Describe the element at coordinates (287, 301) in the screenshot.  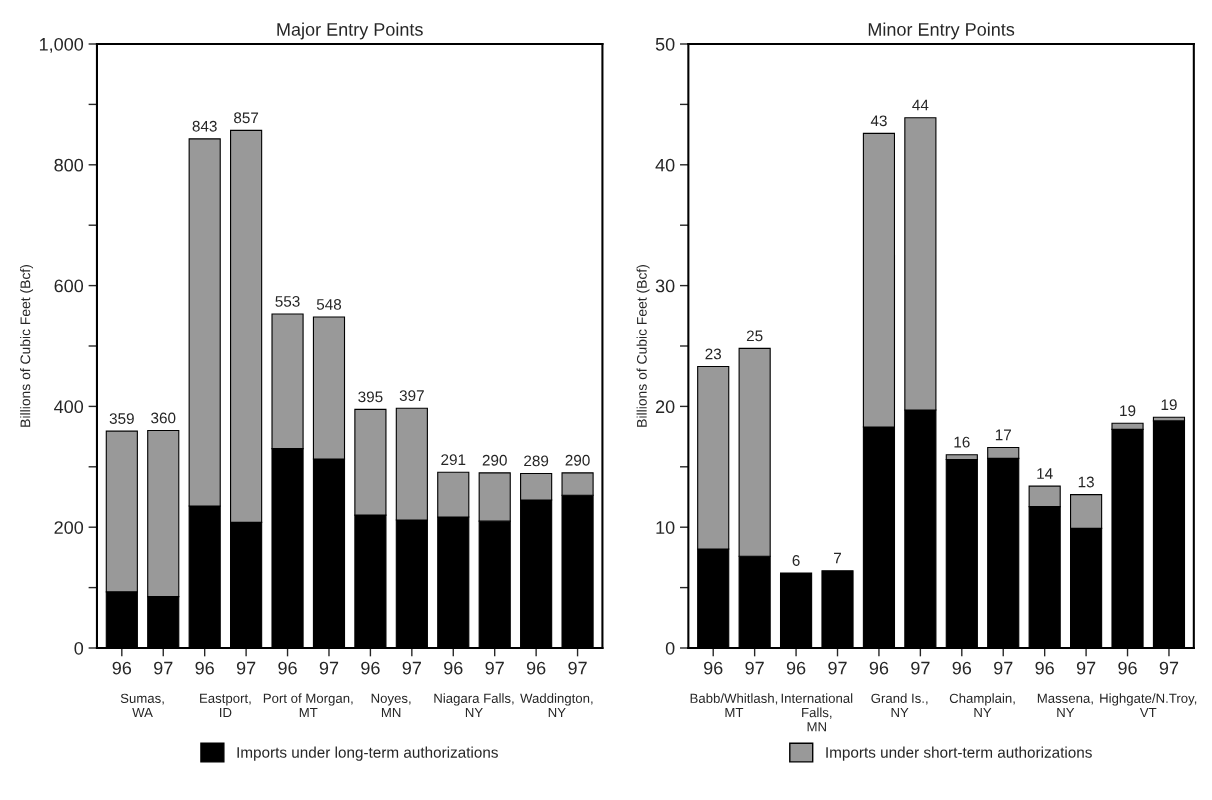
I see `total-label: 553` at that location.